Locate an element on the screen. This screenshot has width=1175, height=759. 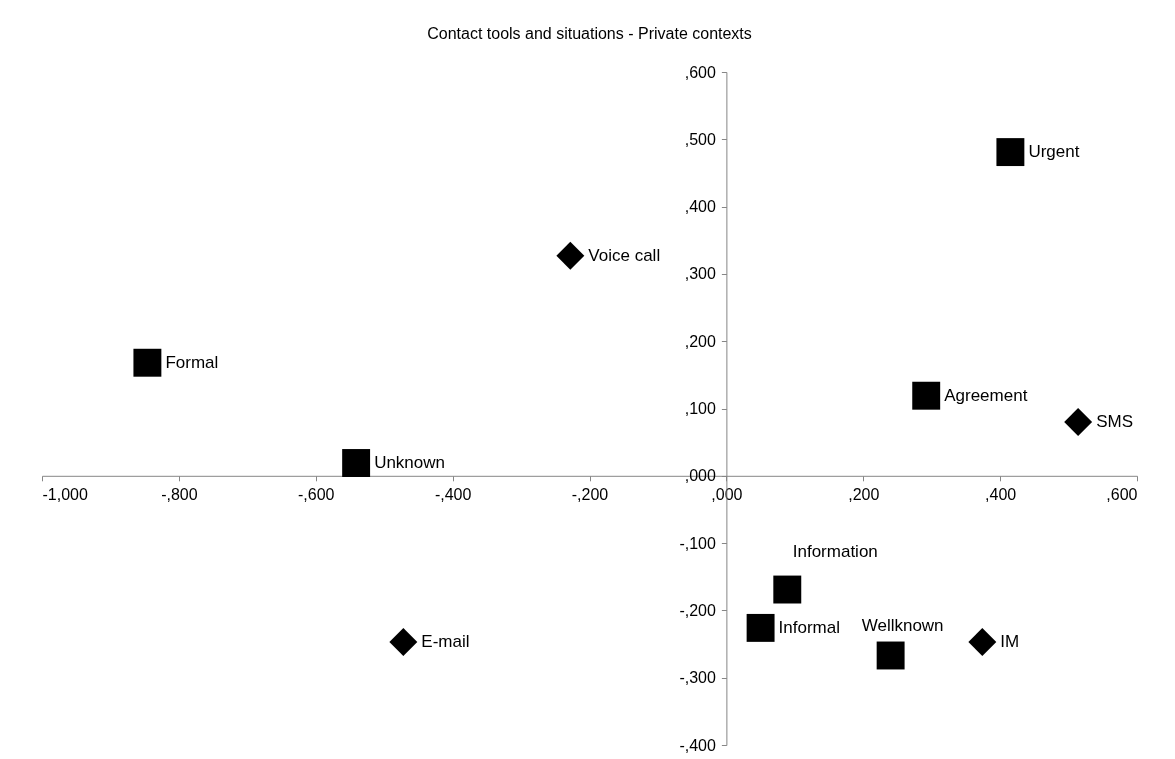
series-label: Wellknown is located at coordinates (902, 626).